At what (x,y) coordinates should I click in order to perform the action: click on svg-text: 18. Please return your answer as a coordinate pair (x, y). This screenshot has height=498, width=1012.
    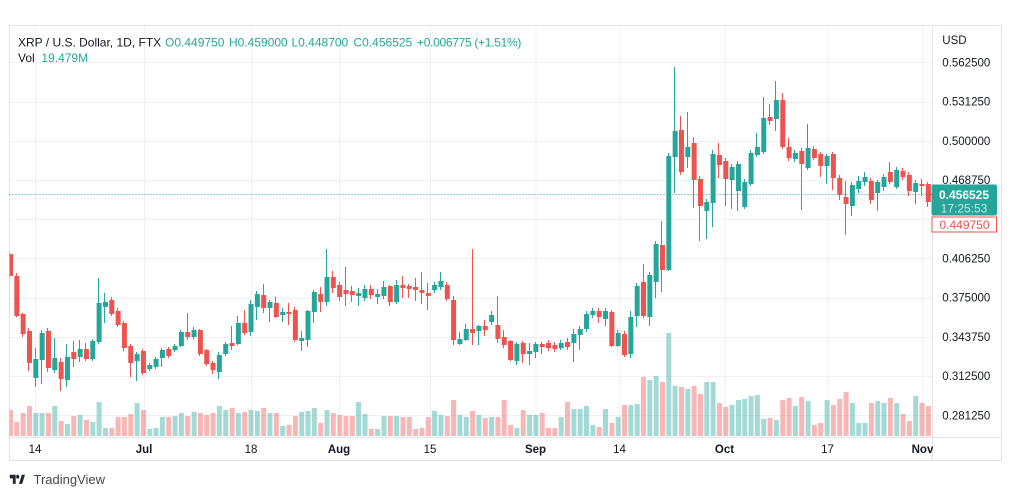
    Looking at the image, I should click on (251, 450).